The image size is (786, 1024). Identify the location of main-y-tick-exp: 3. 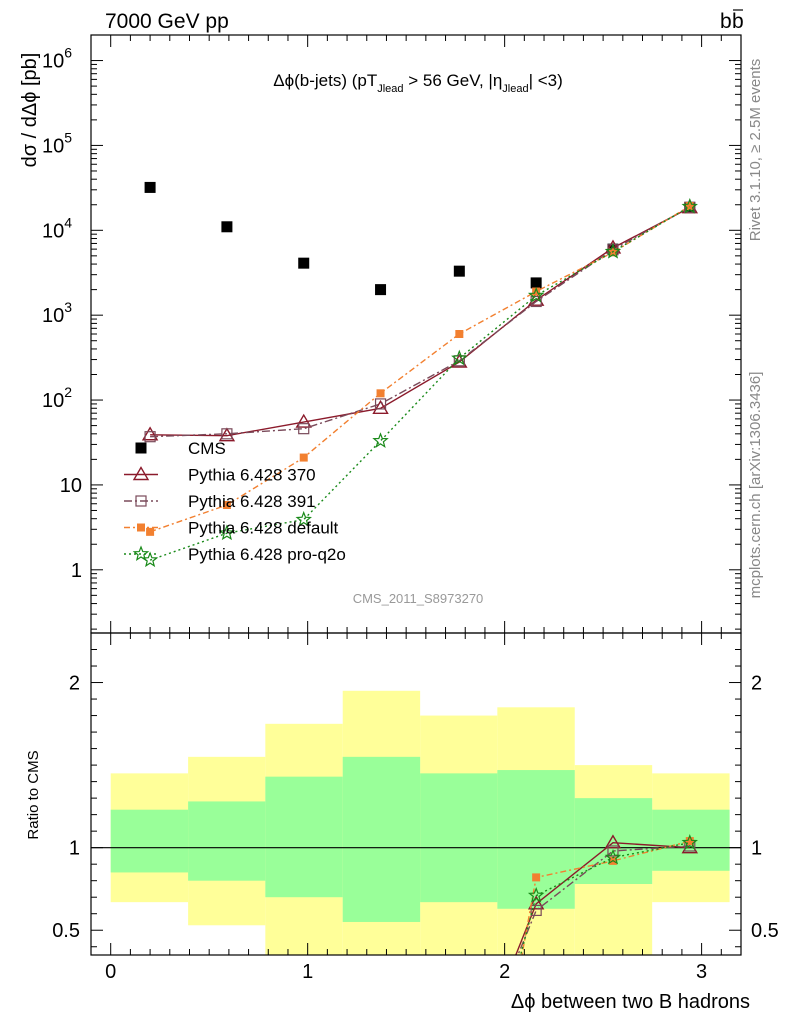
(68, 307).